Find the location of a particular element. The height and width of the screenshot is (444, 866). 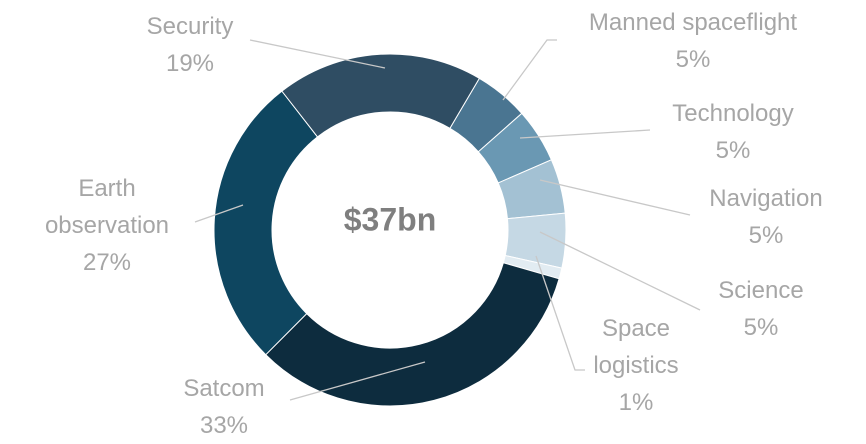

value-label: 33% is located at coordinates (224, 425).